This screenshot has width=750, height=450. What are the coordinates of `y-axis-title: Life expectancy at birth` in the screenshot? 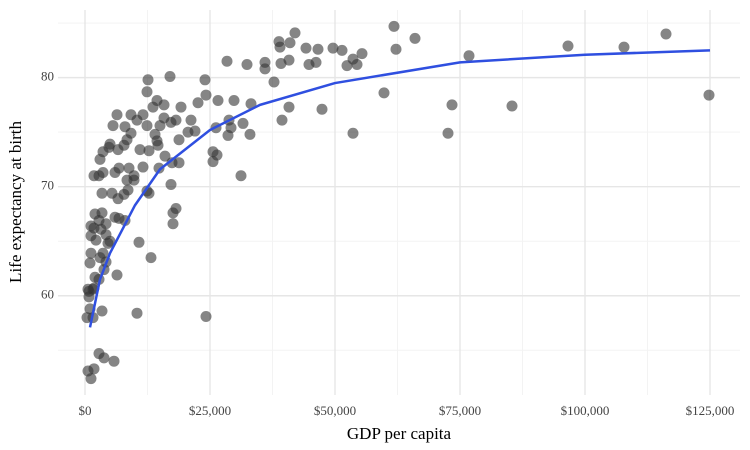 It's located at (15, 202).